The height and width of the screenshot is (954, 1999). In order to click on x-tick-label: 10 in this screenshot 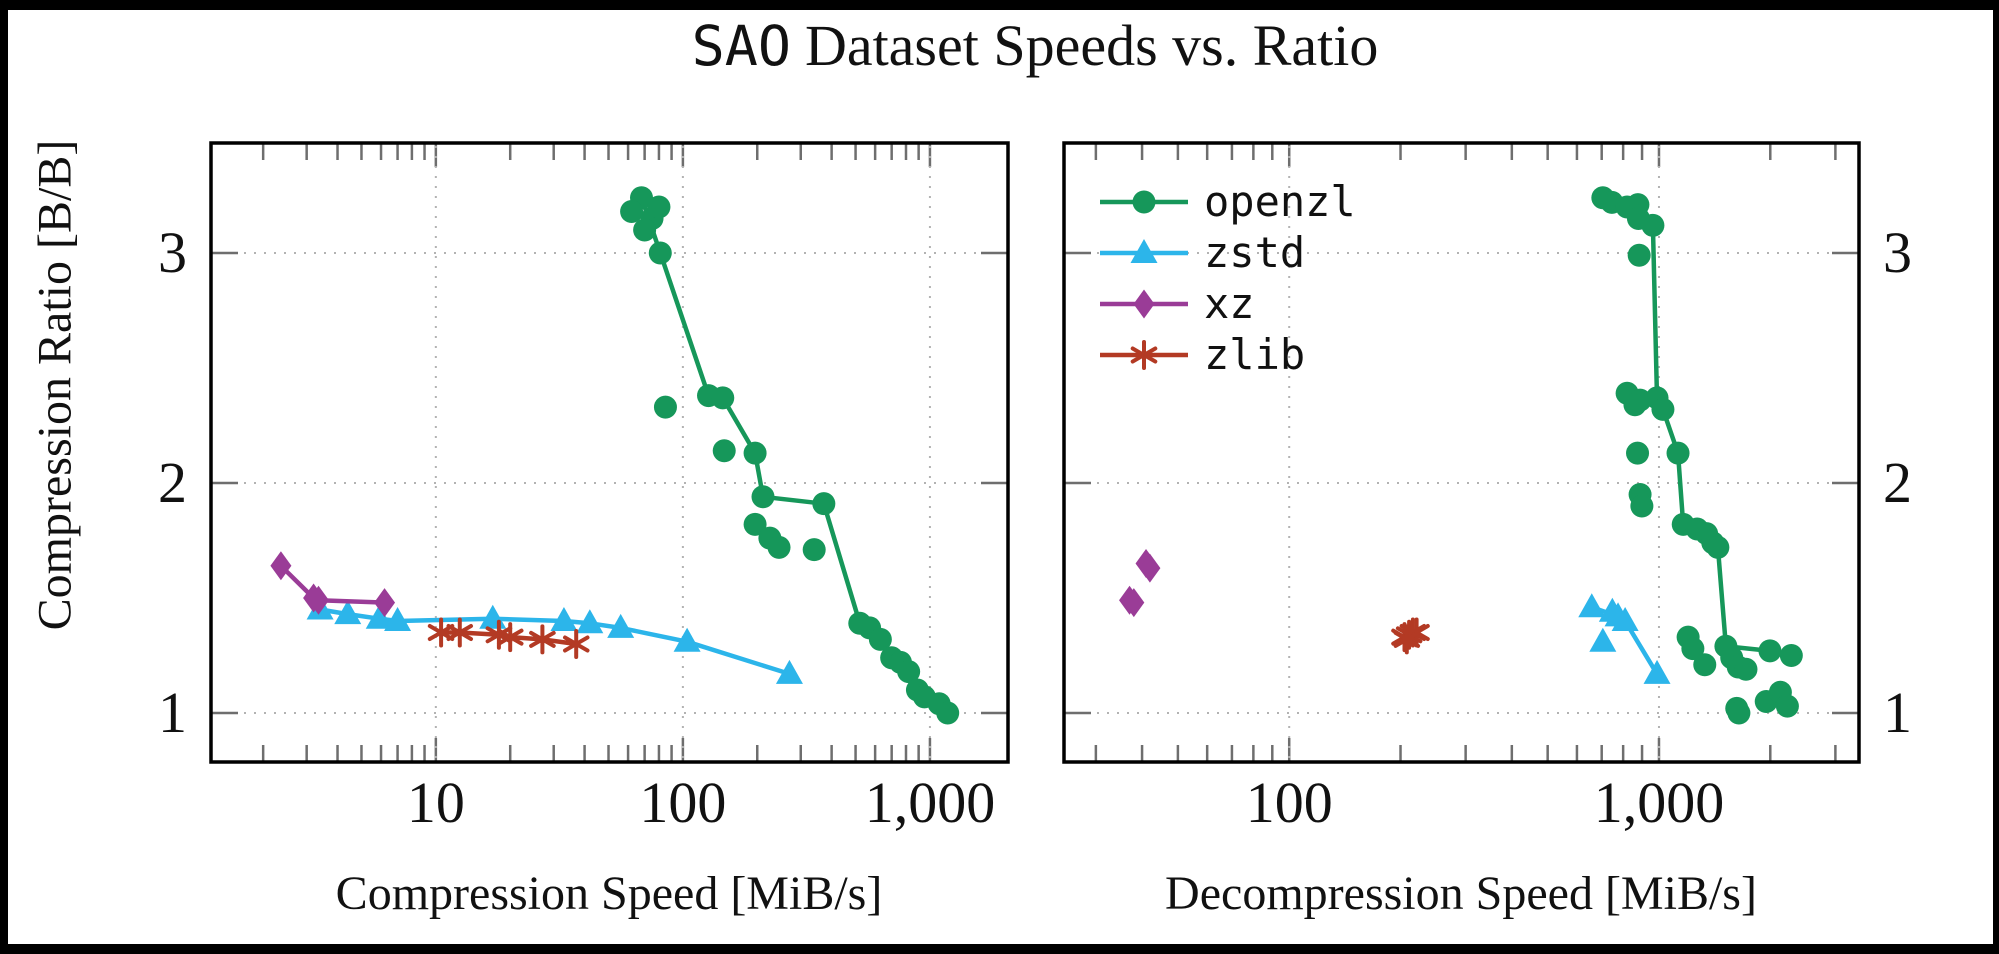, I will do `click(436, 802)`.